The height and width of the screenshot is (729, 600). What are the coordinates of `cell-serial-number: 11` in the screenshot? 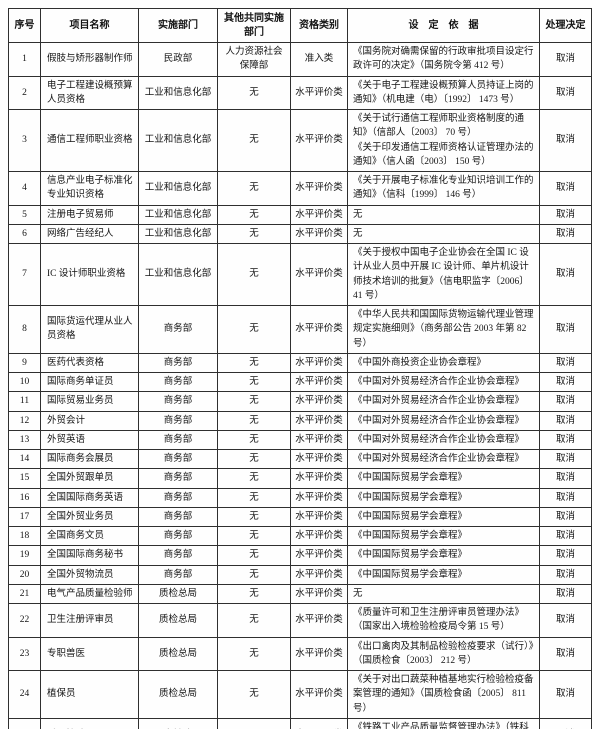 It's located at (24, 401).